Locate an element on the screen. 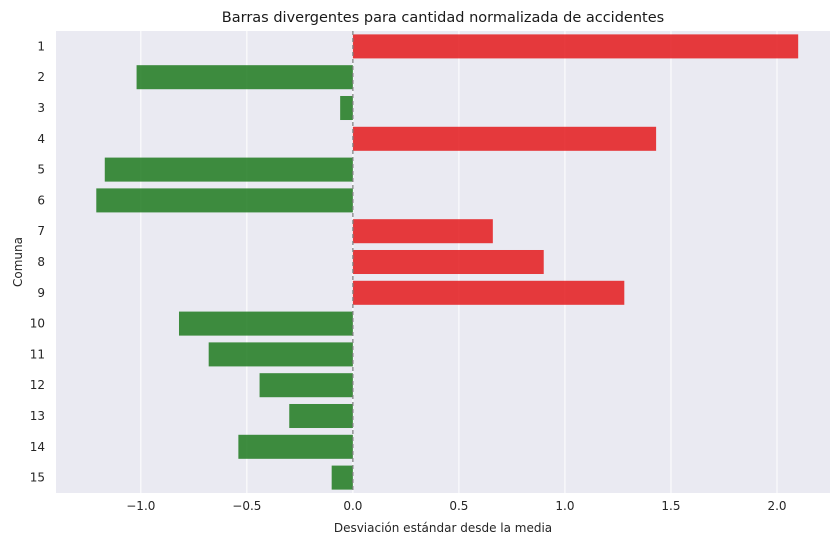 The width and height of the screenshot is (839, 545). y-tick-label: 4 is located at coordinates (41, 139).